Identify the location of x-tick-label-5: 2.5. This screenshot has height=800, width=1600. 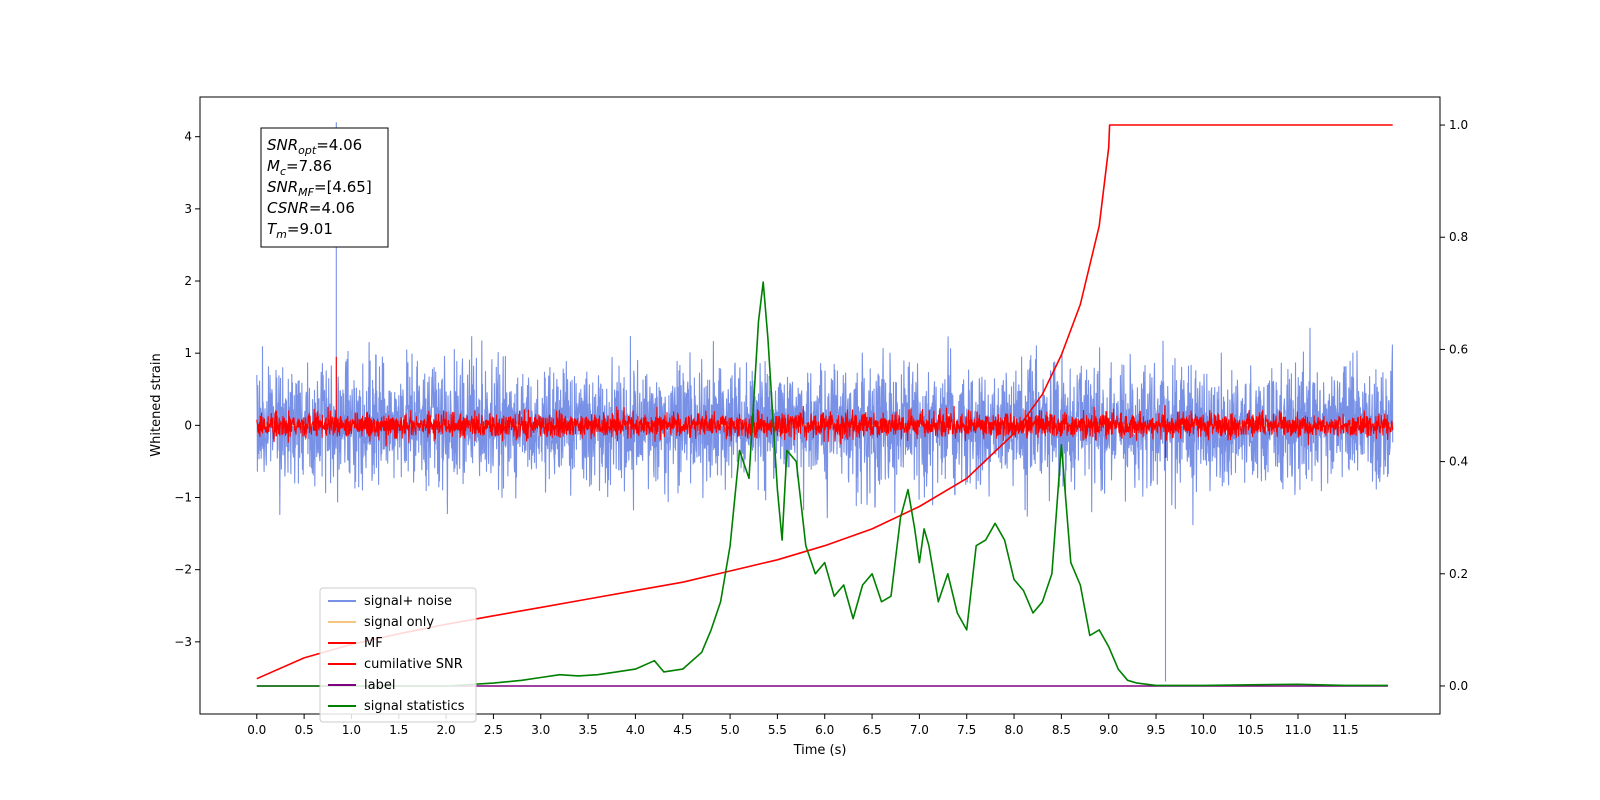
(493, 730).